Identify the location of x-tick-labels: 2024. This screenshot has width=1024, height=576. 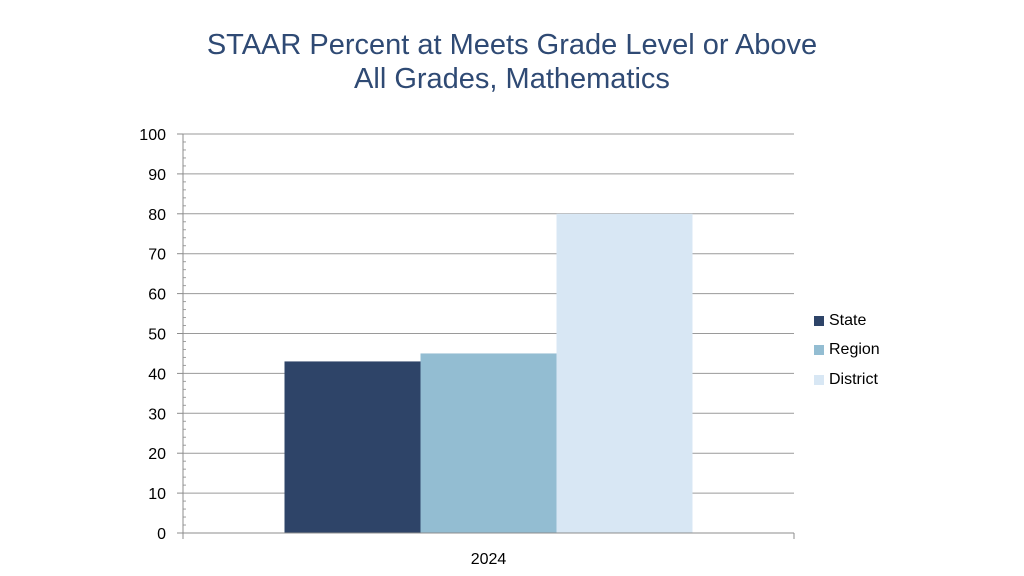
(489, 559).